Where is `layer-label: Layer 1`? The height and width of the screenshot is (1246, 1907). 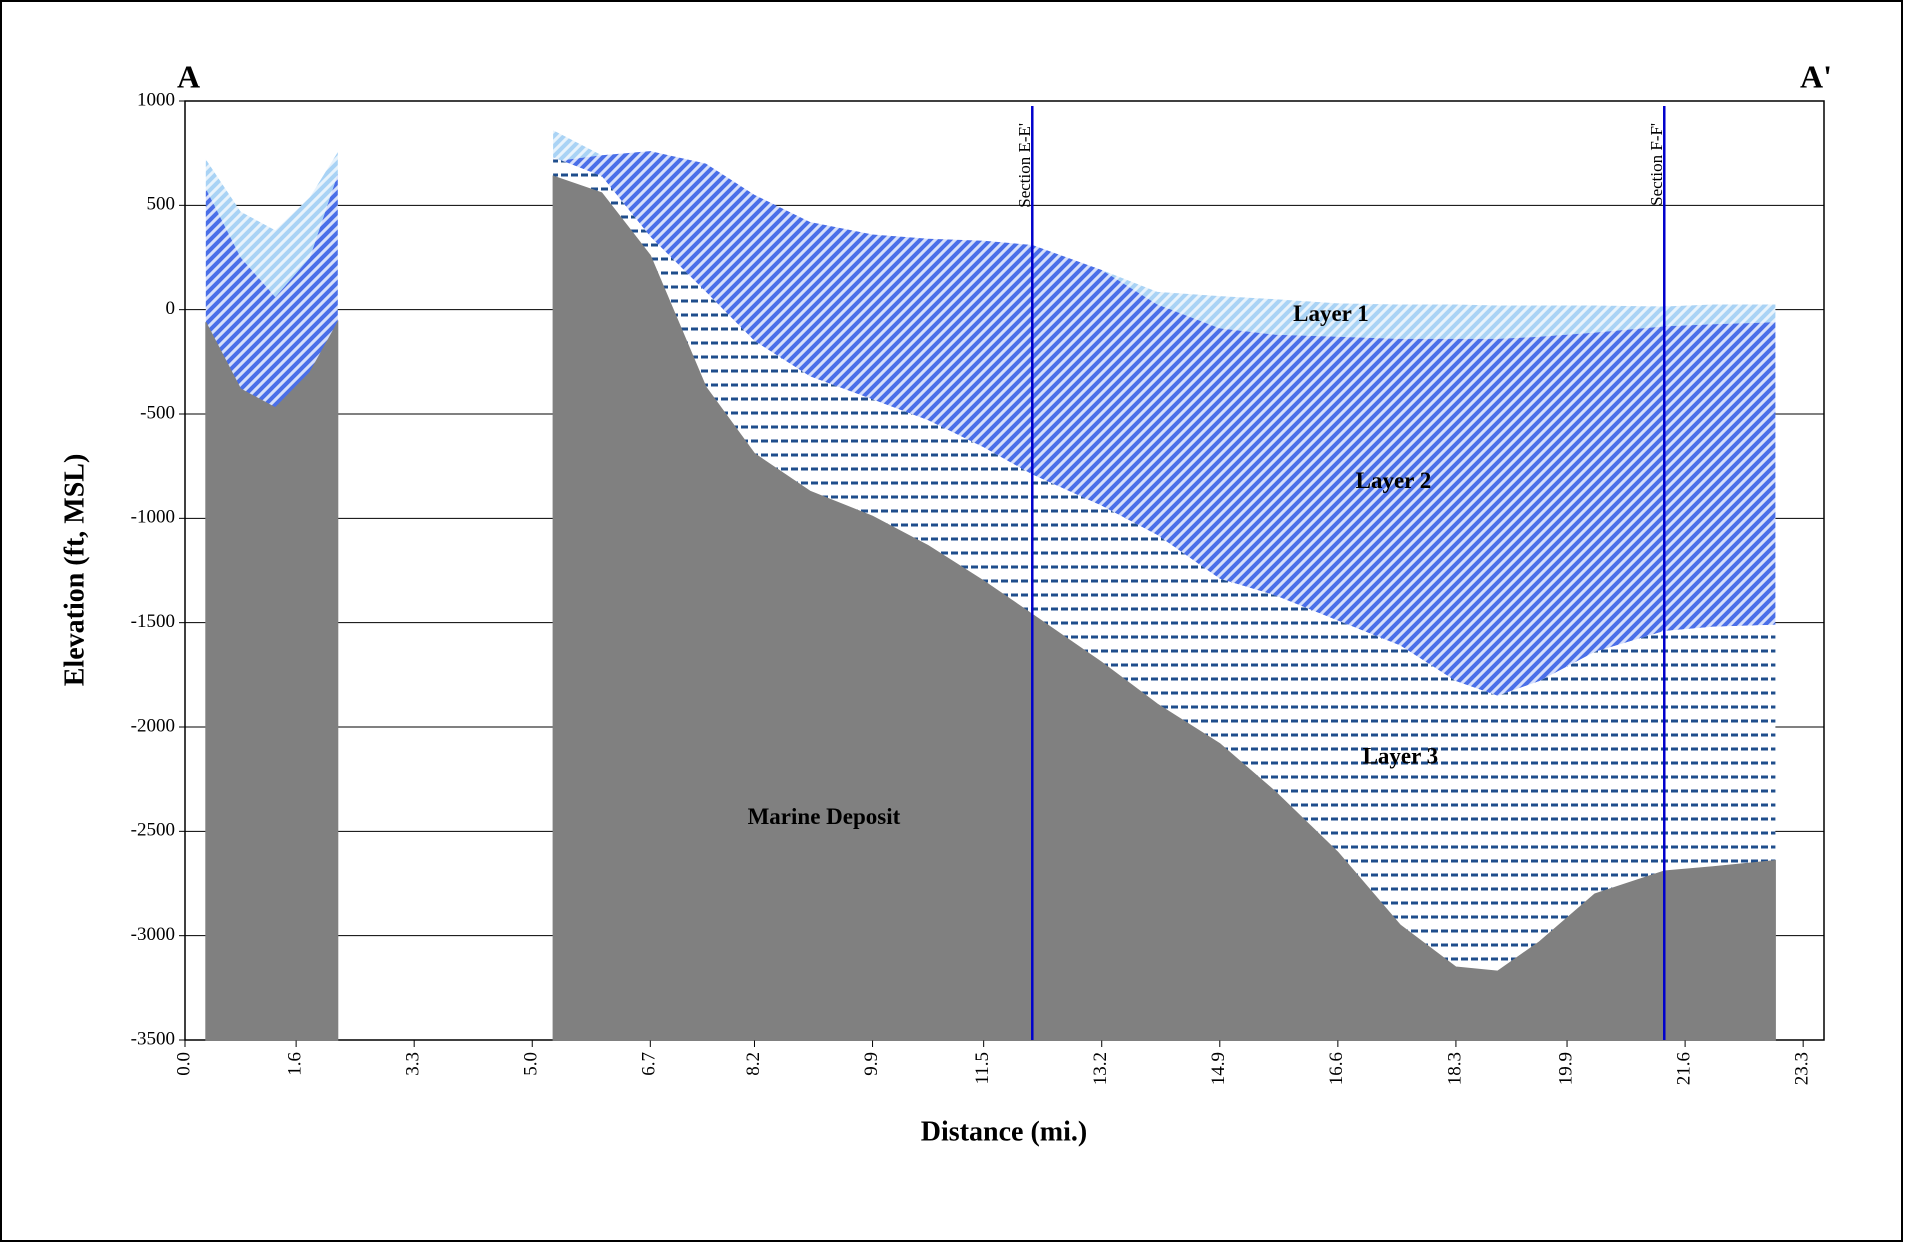 layer-label: Layer 1 is located at coordinates (1331, 313).